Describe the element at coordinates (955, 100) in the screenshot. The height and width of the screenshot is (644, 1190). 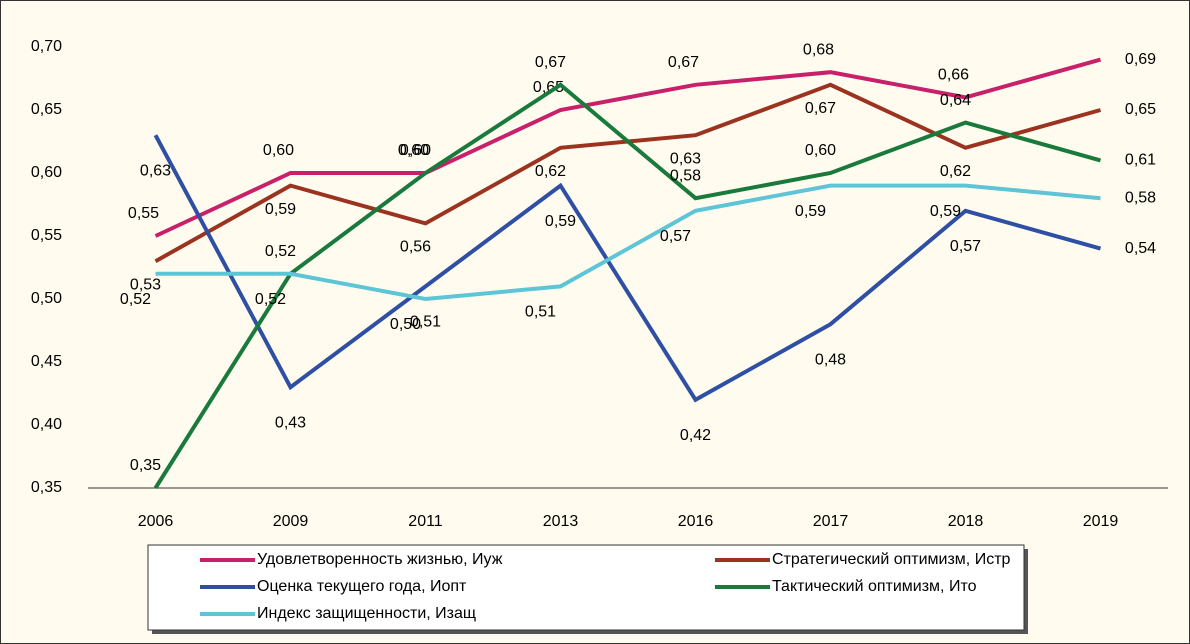
I see `data-label: 0,64` at that location.